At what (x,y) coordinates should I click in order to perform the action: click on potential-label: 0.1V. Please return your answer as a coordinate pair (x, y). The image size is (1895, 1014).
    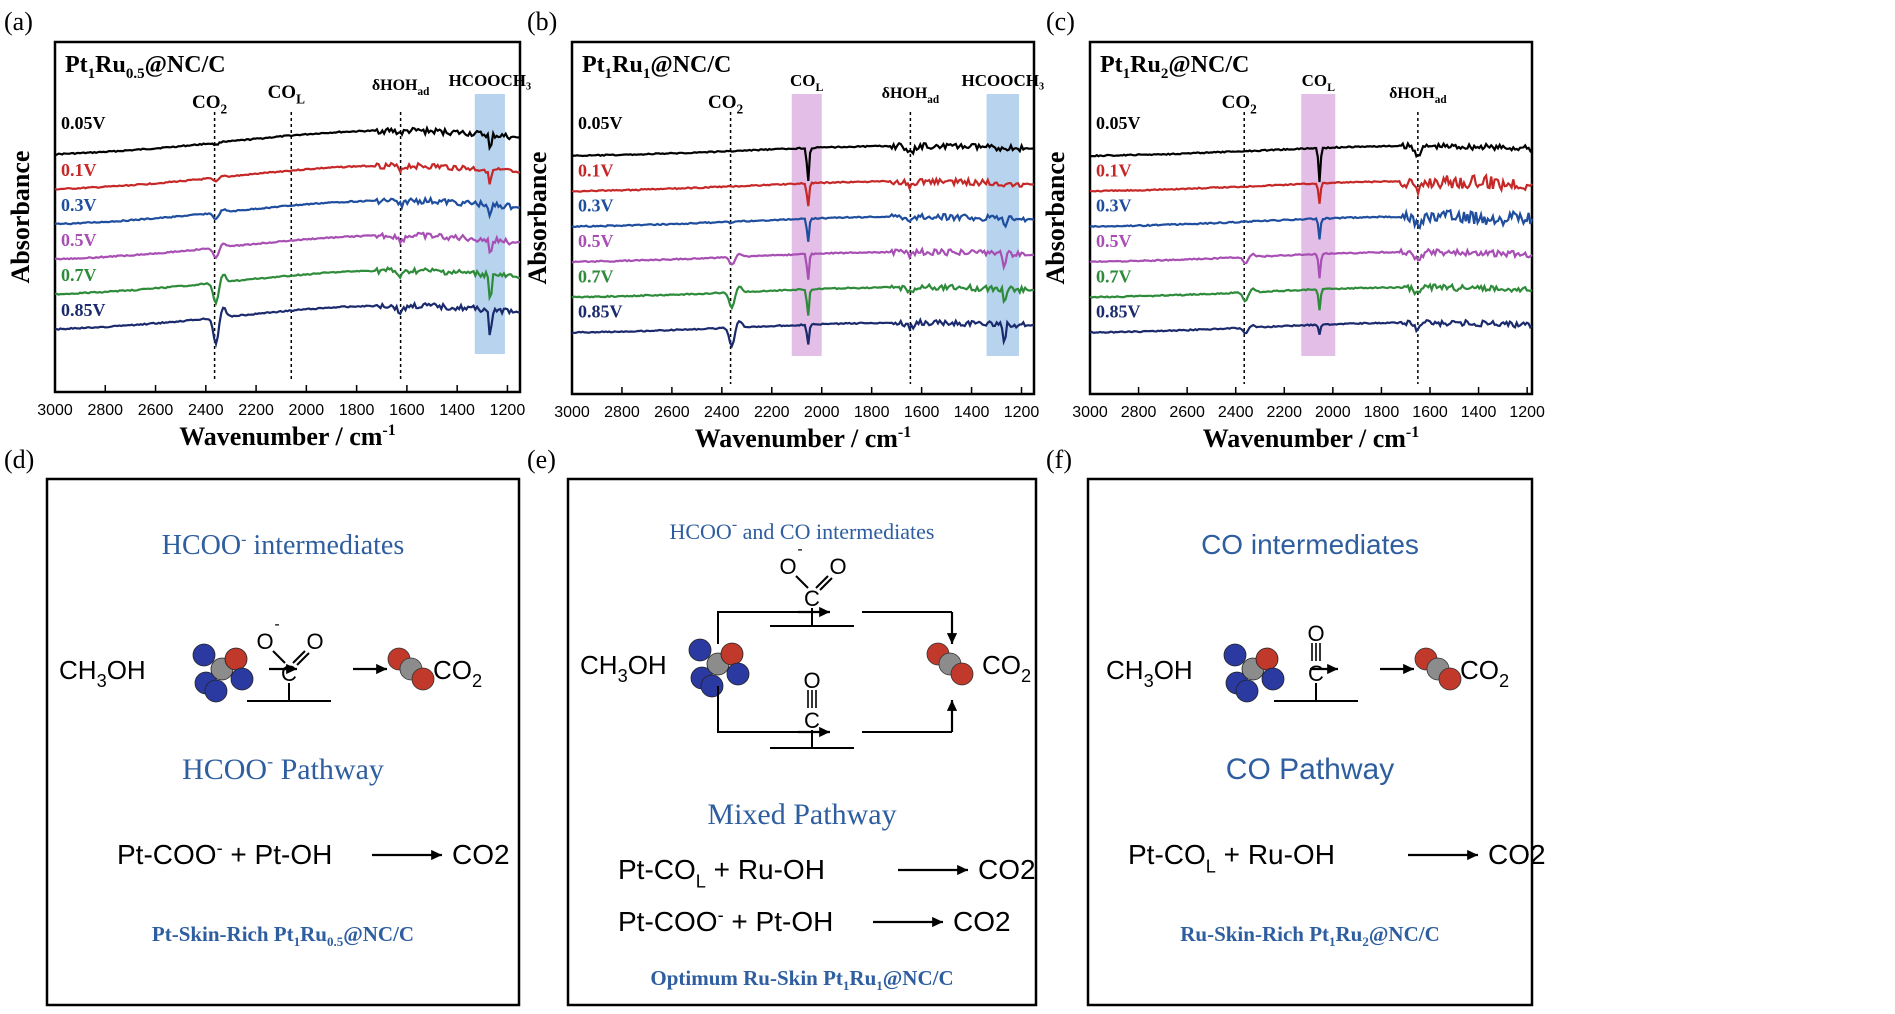
    Looking at the image, I should click on (79, 170).